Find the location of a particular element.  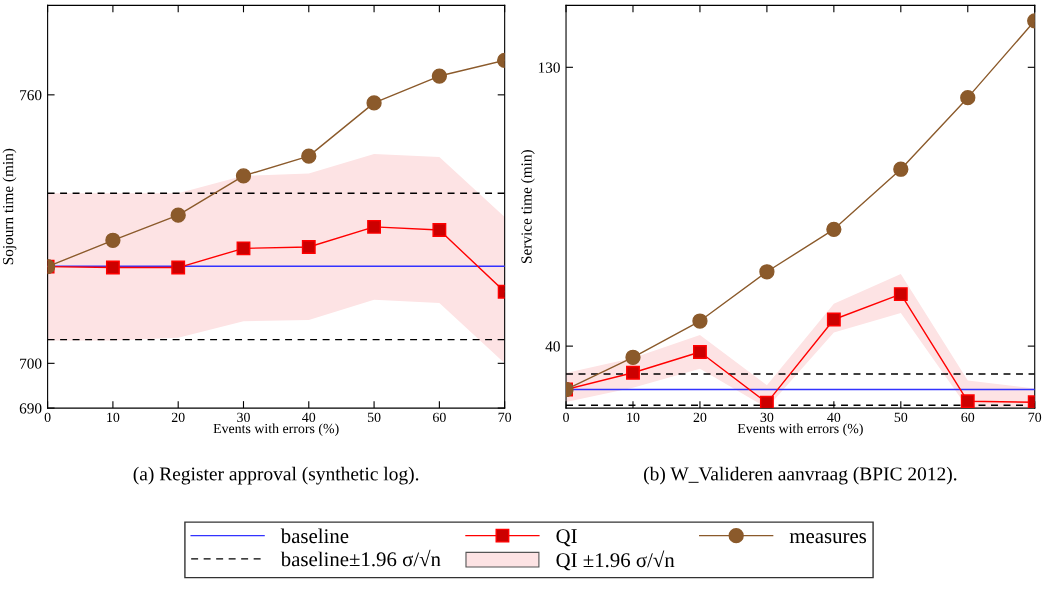

y-axis-title: Service time (min) is located at coordinates (527, 206).